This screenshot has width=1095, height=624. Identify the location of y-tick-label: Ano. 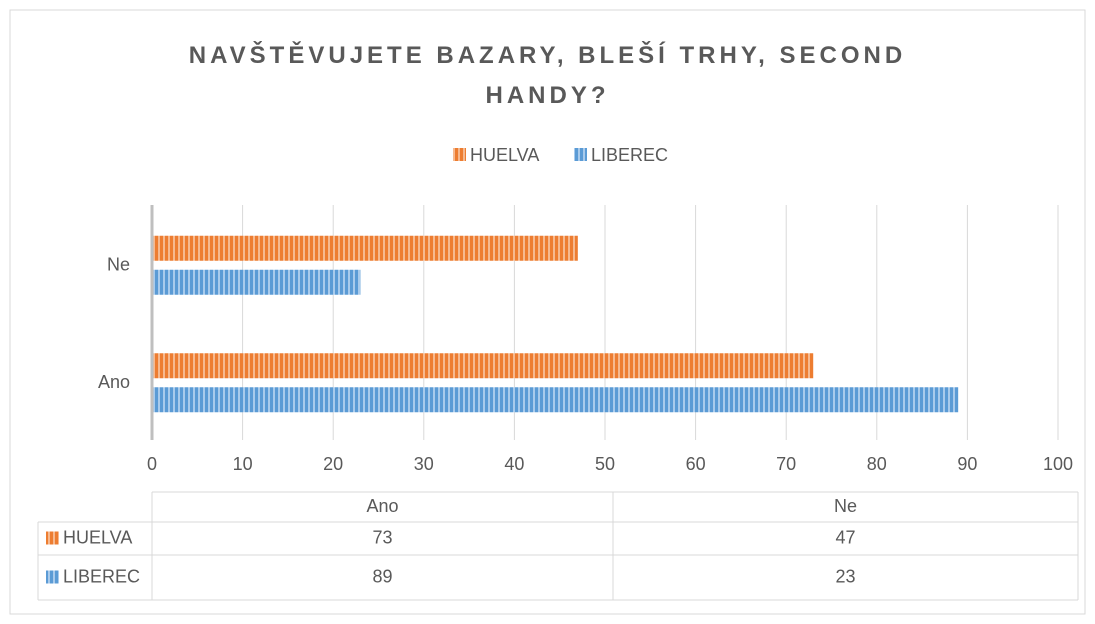
(114, 382).